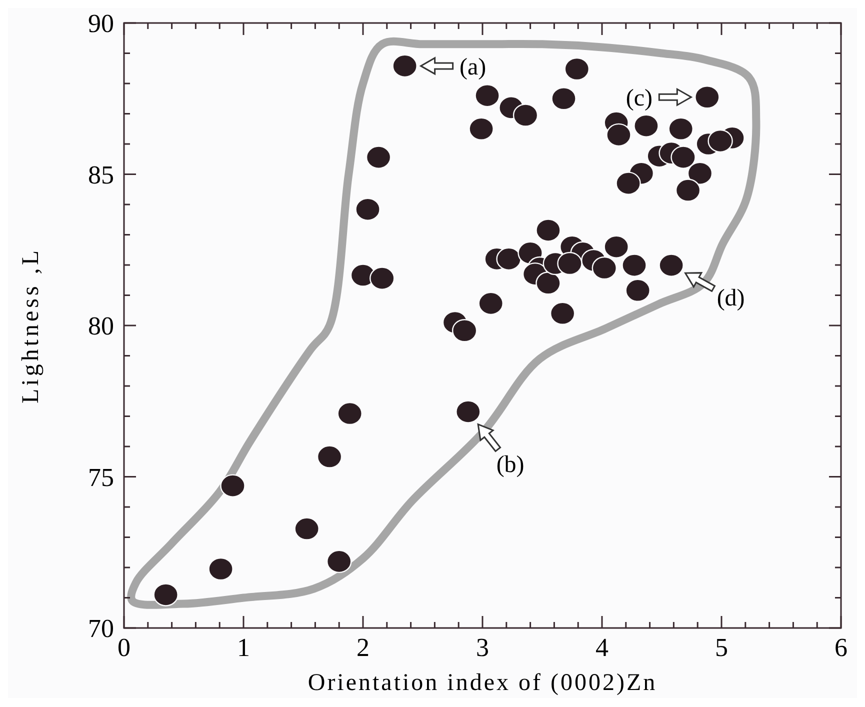 Image resolution: width=865 pixels, height=707 pixels. I want to click on y-tick-label: 90, so click(101, 23).